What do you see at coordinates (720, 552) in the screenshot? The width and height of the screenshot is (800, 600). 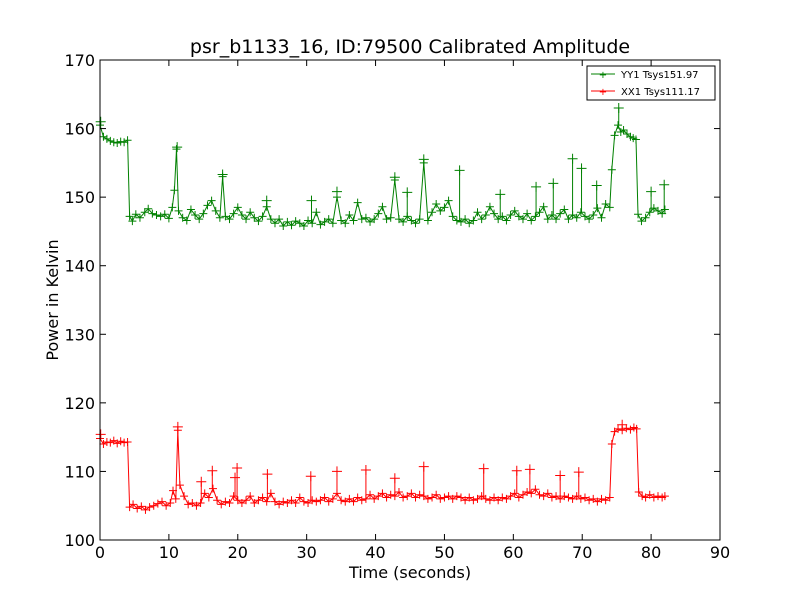 I see `x-tick-label-9: 90` at bounding box center [720, 552].